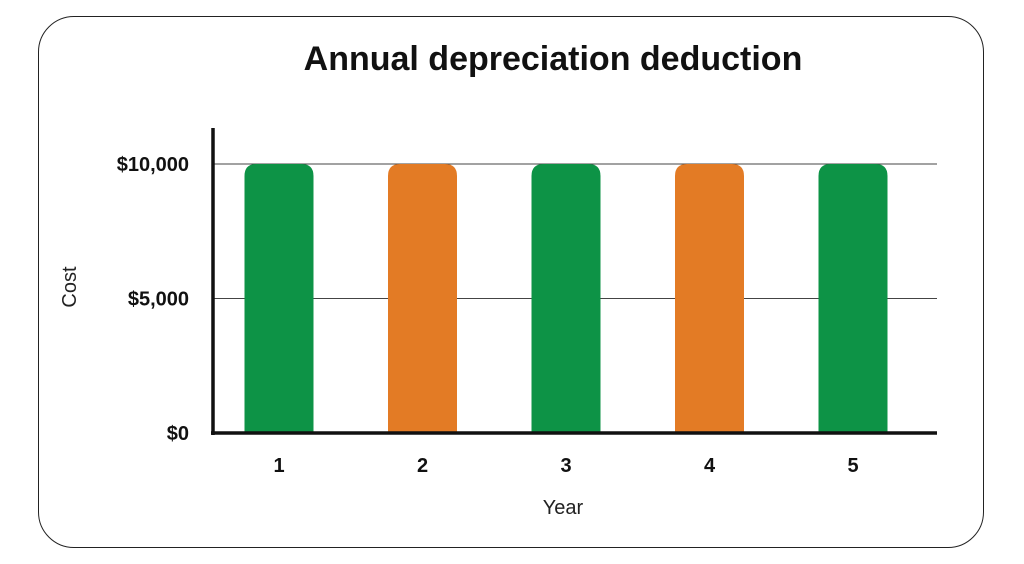 Image resolution: width=1024 pixels, height=564 pixels. What do you see at coordinates (153, 165) in the screenshot?
I see `y-tick-label: $10,000` at bounding box center [153, 165].